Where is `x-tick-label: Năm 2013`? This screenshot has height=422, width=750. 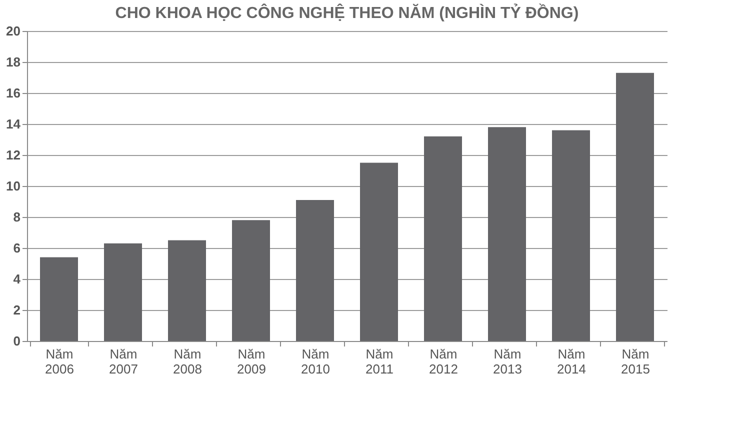 x-tick-label: Năm 2013 is located at coordinates (507, 361).